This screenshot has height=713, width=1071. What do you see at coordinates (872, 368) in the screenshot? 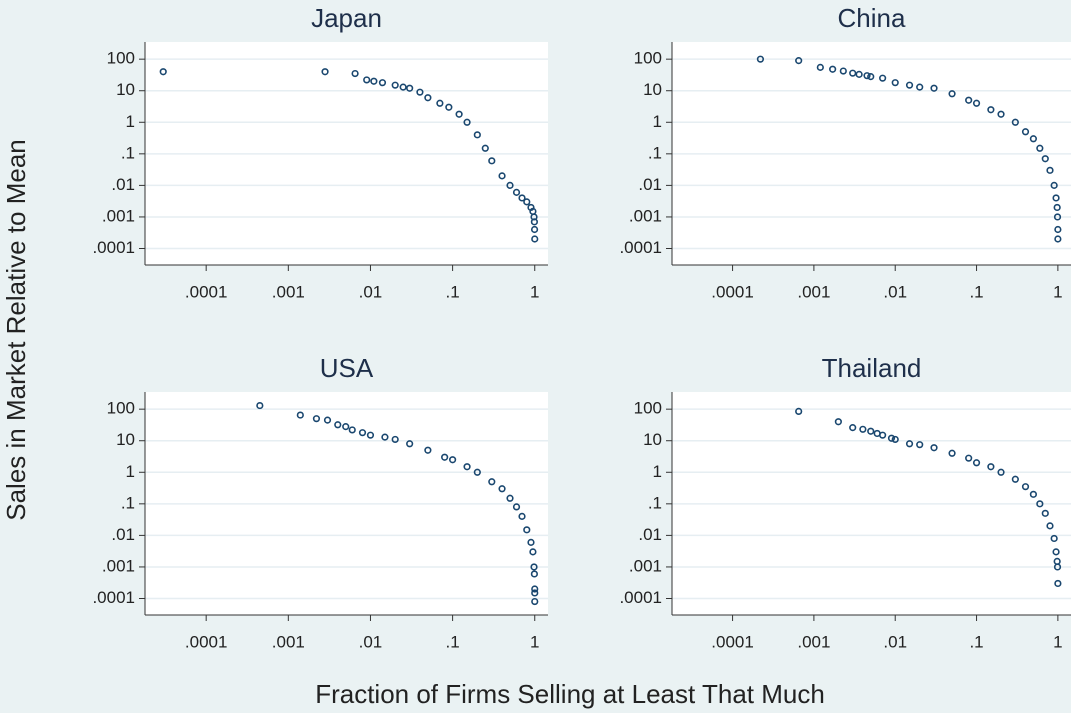
I see `panel-title: Thailand` at bounding box center [872, 368].